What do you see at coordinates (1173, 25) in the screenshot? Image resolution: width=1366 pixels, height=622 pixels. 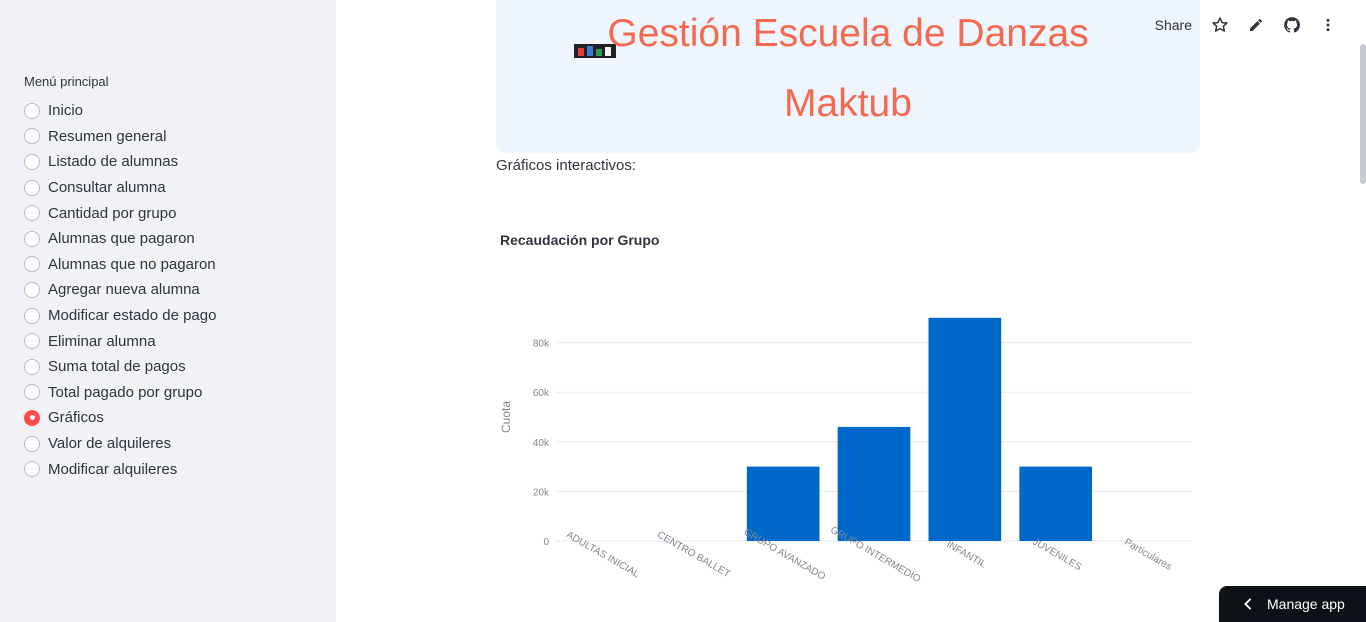 I see `share-button: Share` at bounding box center [1173, 25].